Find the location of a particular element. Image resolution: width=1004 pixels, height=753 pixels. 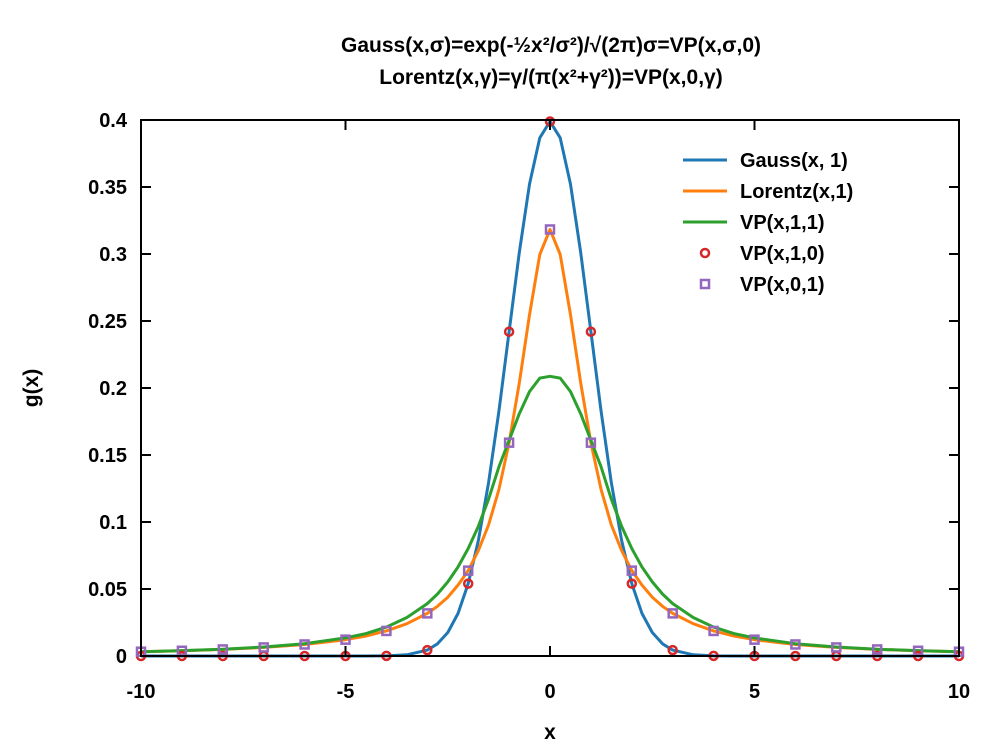

x-tick-label: -5 is located at coordinates (346, 692).